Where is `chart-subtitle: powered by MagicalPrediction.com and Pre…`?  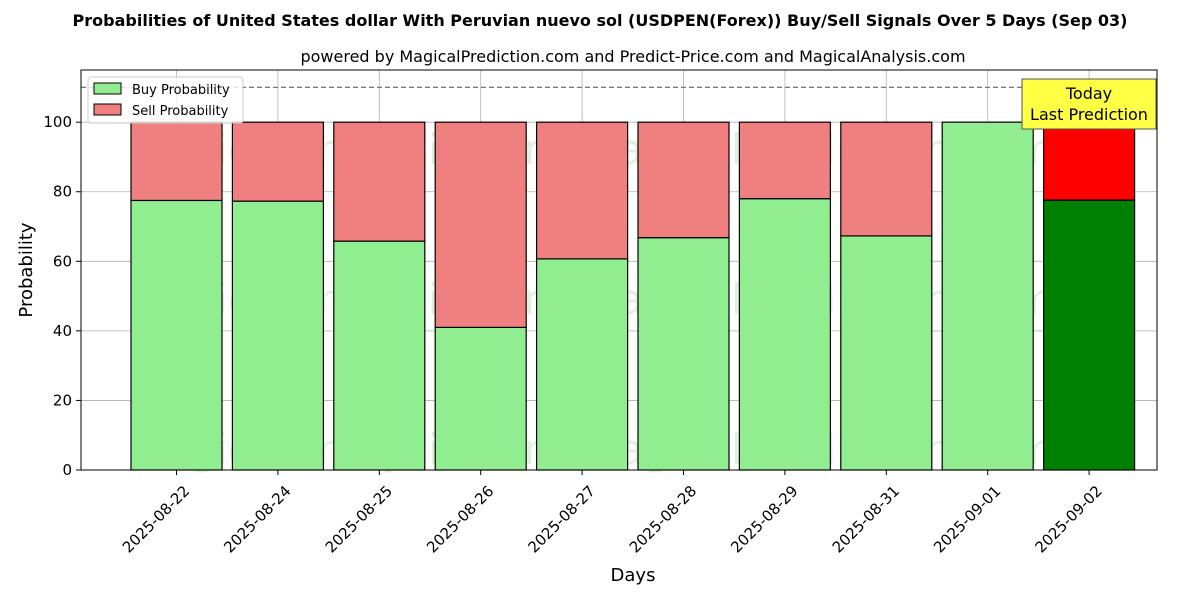
chart-subtitle: powered by MagicalPrediction.com and Pre… is located at coordinates (632, 56).